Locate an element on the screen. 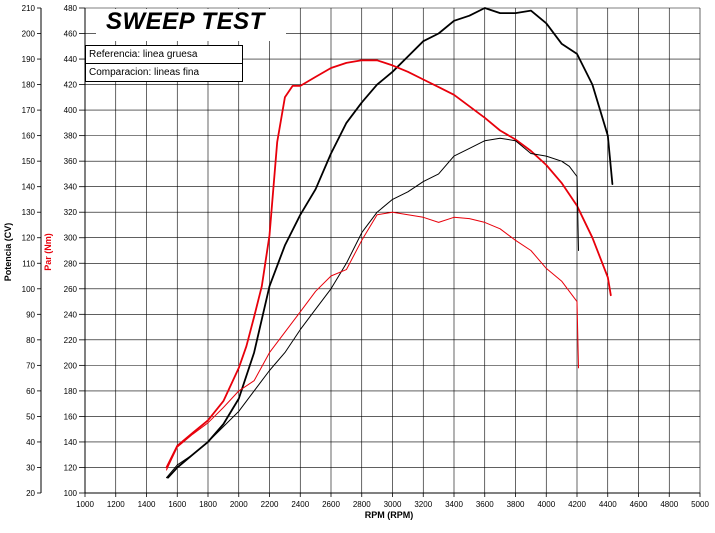 The image size is (715, 533). torque-tick-label: 240 is located at coordinates (71, 314).